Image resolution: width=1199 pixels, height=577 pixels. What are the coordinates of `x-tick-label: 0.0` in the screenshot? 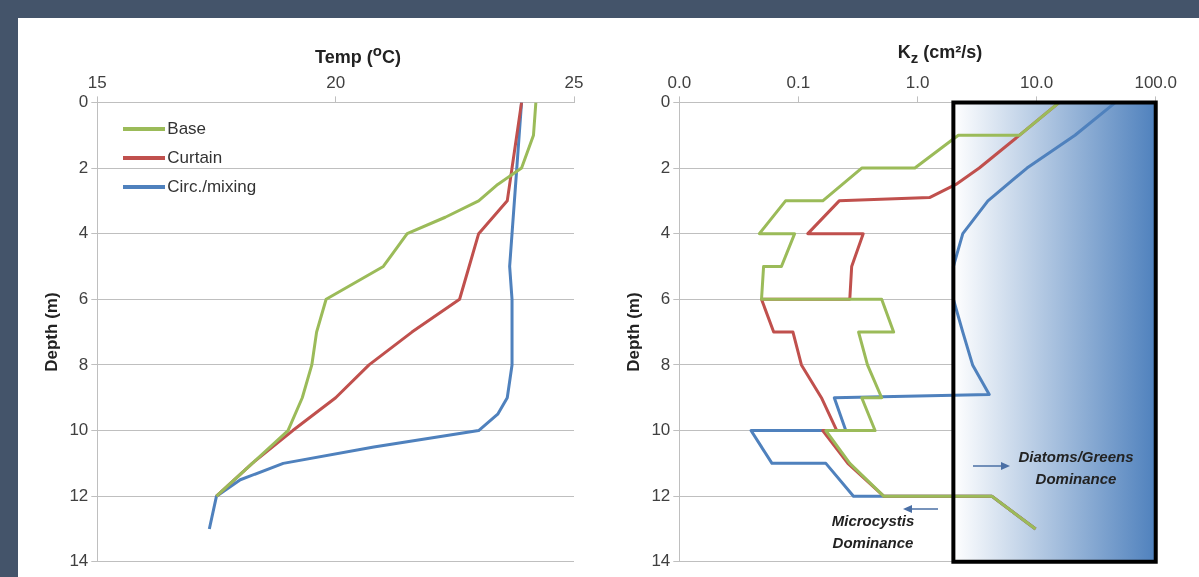 It's located at (679, 82).